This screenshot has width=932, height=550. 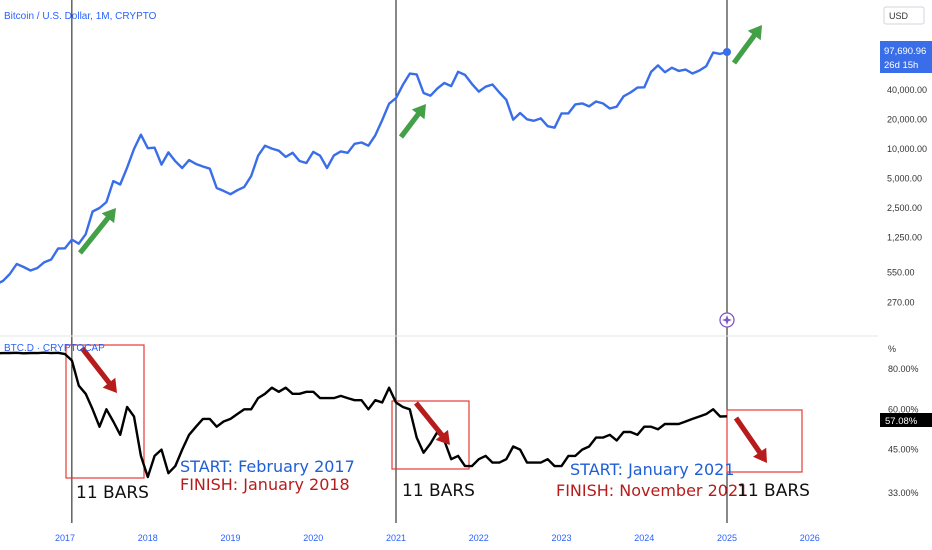 I want to click on price-axis-tick: 40,000.00, so click(x=907, y=90).